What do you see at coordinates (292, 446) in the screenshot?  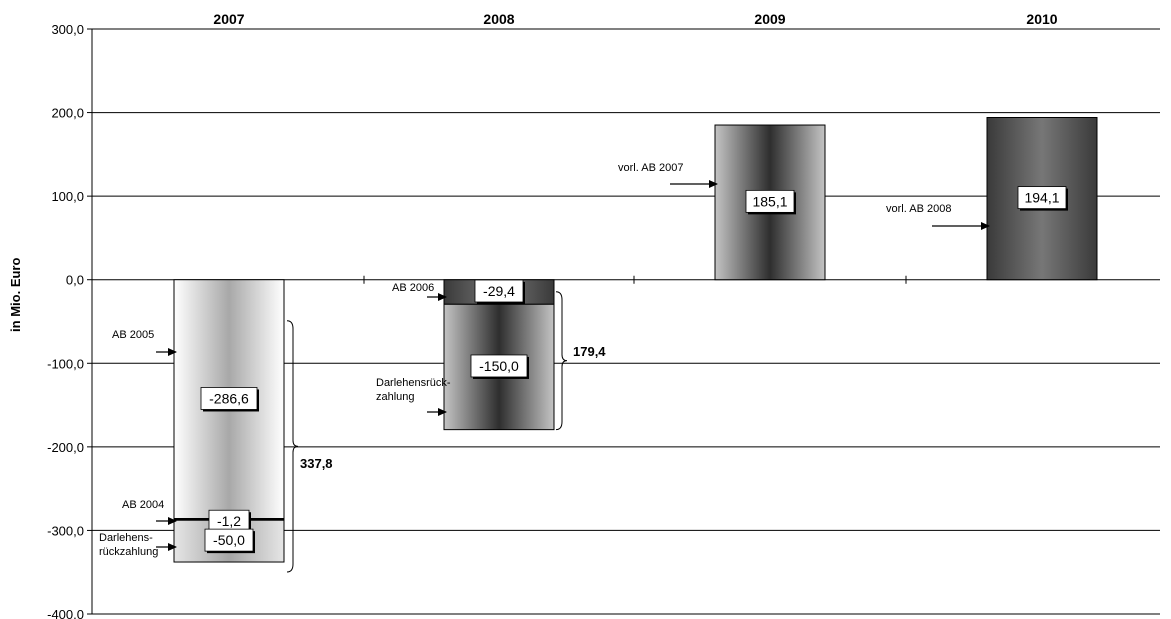 I see `total-bracket-2007` at bounding box center [292, 446].